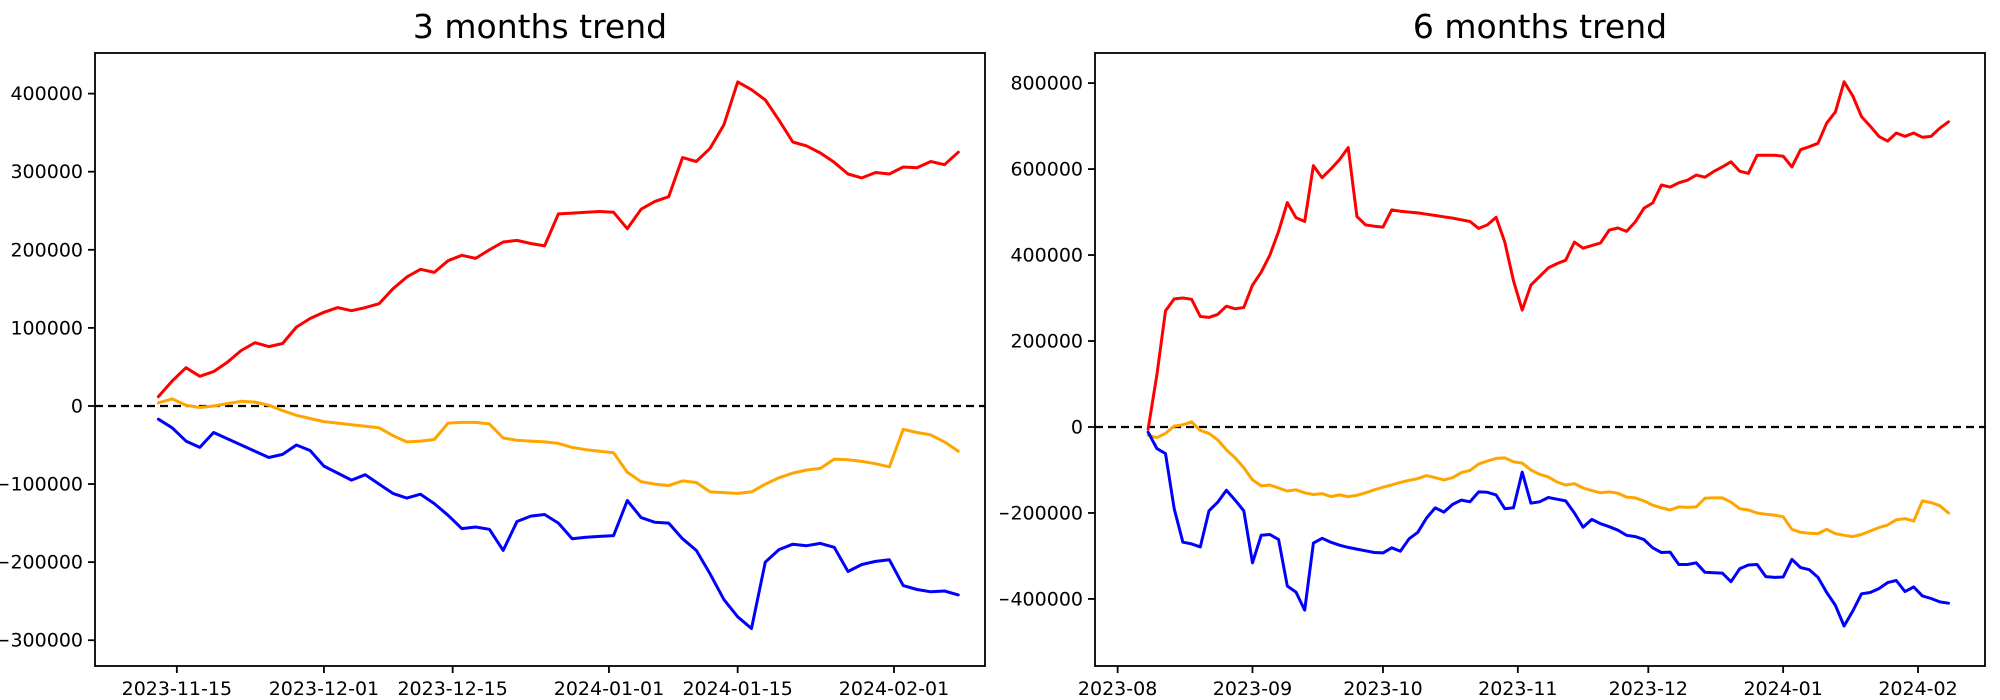 Image resolution: width=2000 pixels, height=700 pixels. Describe the element at coordinates (46, 328) in the screenshot. I see `y-tick-label: 100000` at that location.